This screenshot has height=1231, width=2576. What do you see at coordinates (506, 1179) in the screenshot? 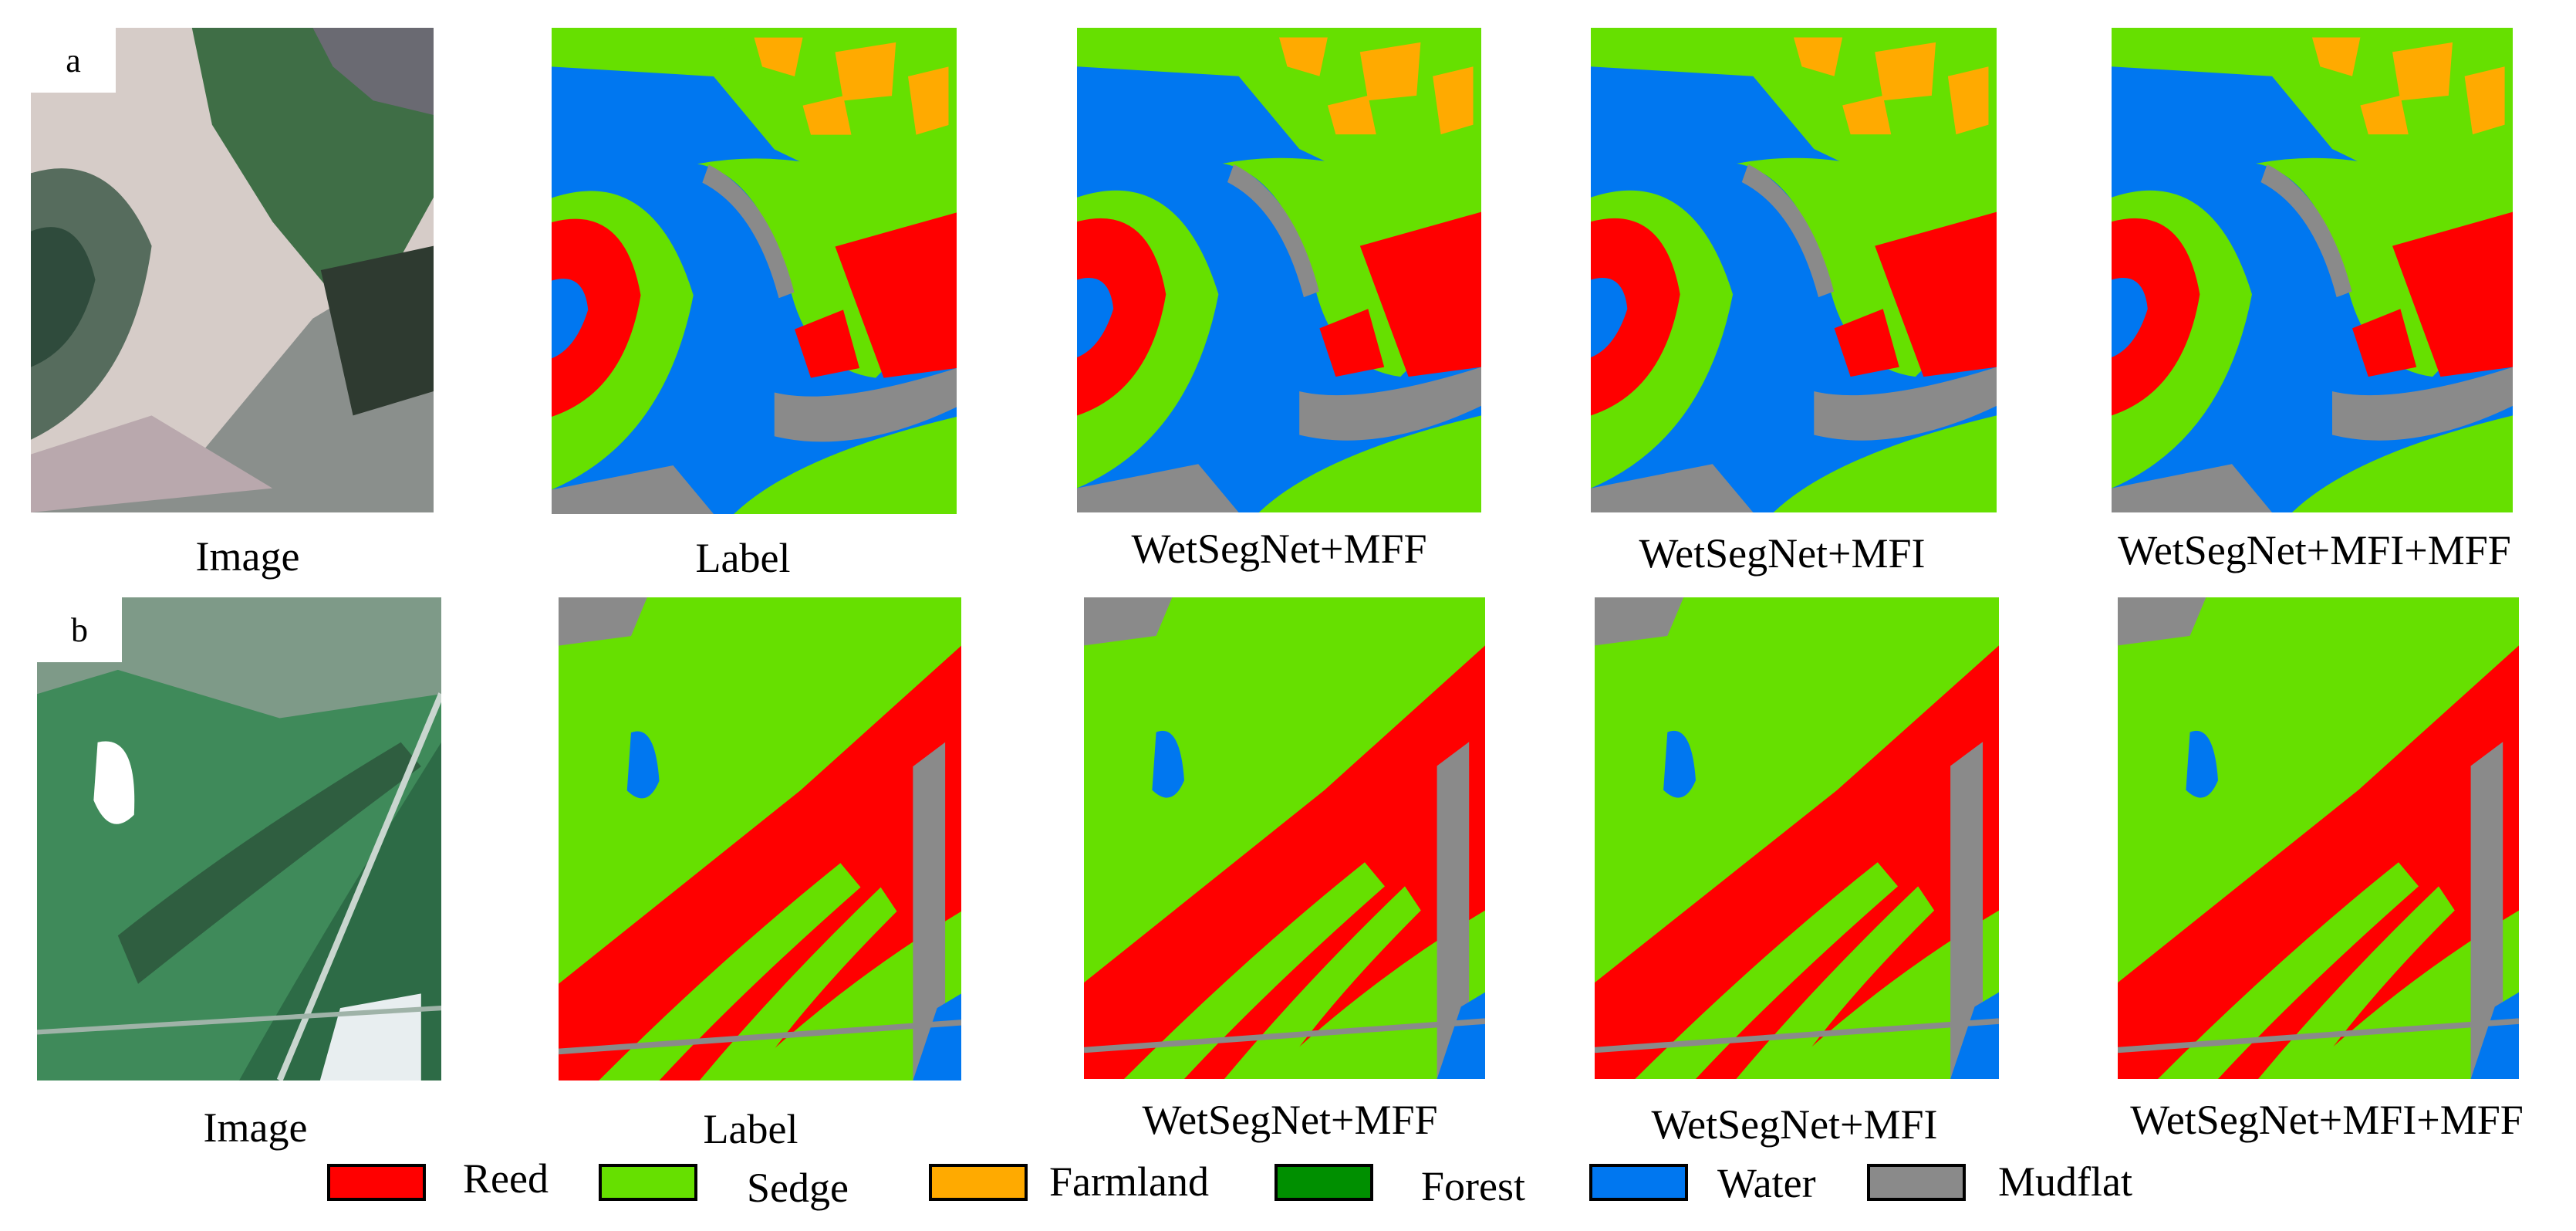
I see `legend-label-reed: Reed` at bounding box center [506, 1179].